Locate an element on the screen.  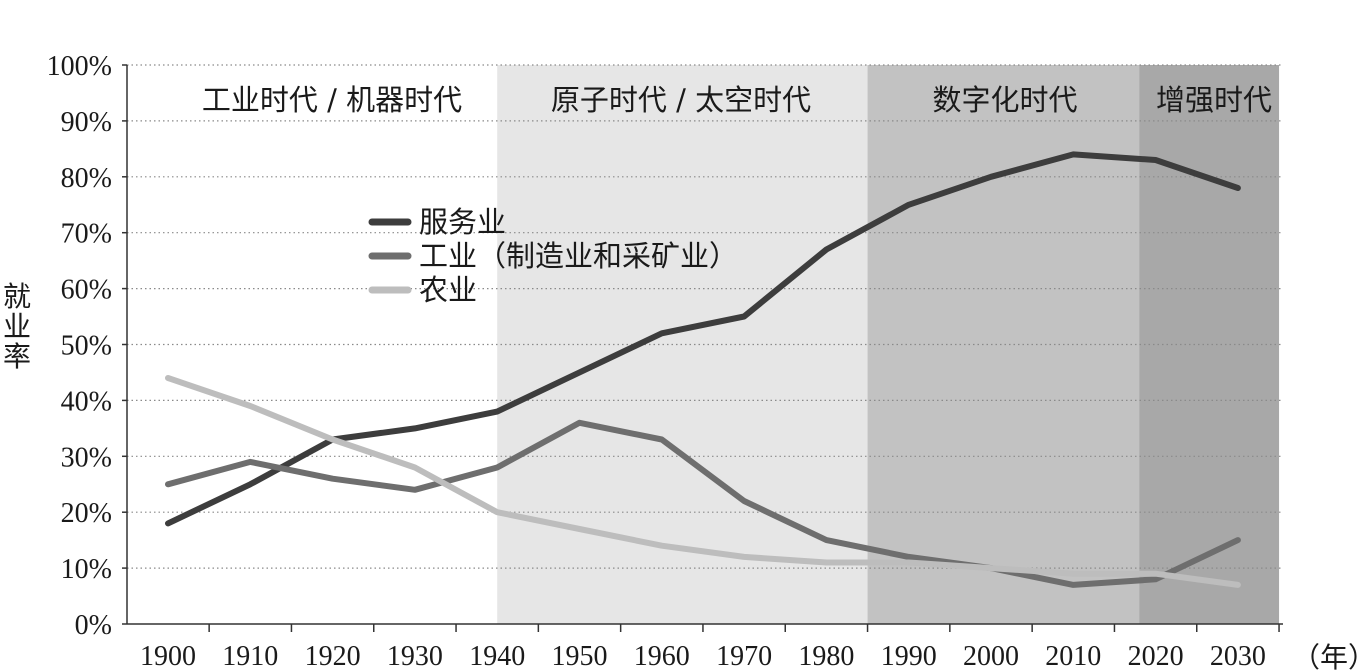
y-axis-label: 就业率 is located at coordinates (17, 326).